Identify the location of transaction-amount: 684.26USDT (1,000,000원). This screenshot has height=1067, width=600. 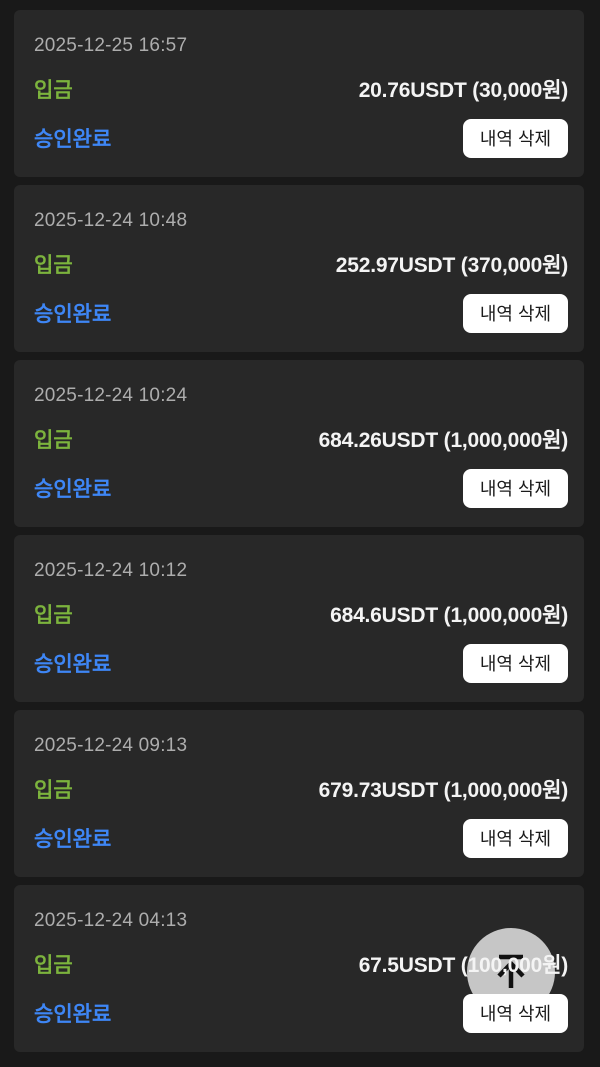
(443, 440).